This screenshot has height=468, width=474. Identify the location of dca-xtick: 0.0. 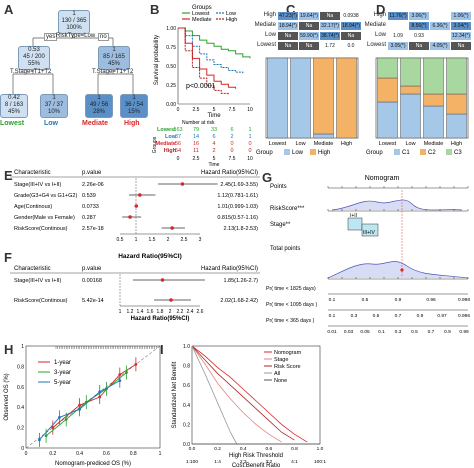
(192, 449).